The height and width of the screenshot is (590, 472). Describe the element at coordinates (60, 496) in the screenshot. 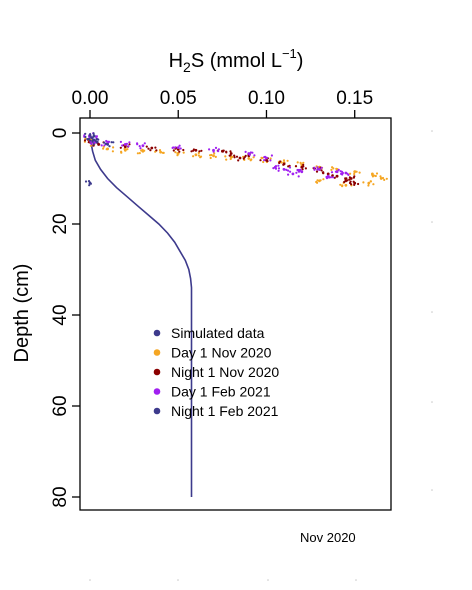

I see `y-tick-label: 80` at that location.